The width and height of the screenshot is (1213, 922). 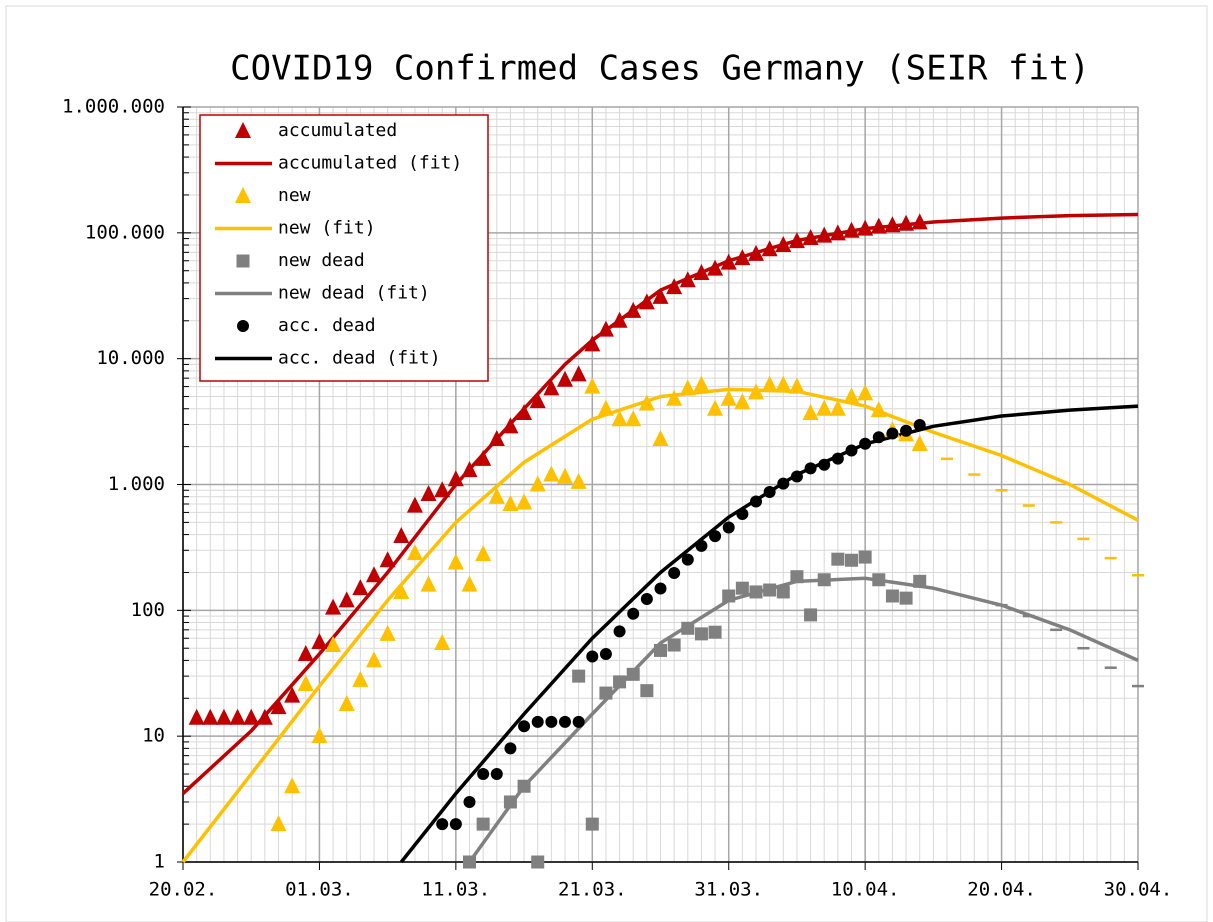 I want to click on x-tick-label: 20.02., so click(x=183, y=890).